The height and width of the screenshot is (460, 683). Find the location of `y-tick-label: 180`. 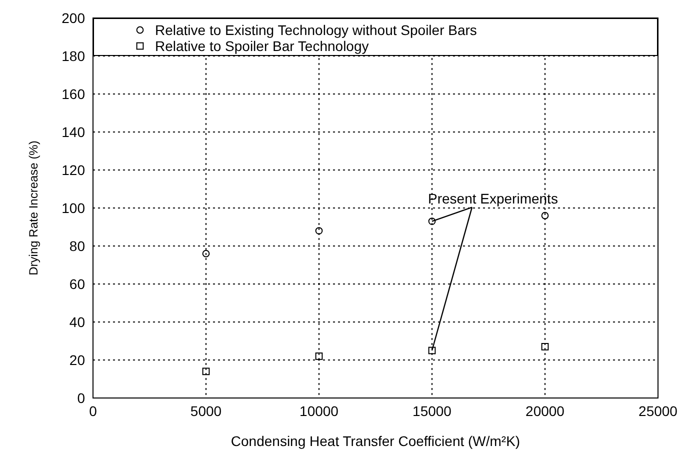

y-tick-label: 180 is located at coordinates (74, 56).